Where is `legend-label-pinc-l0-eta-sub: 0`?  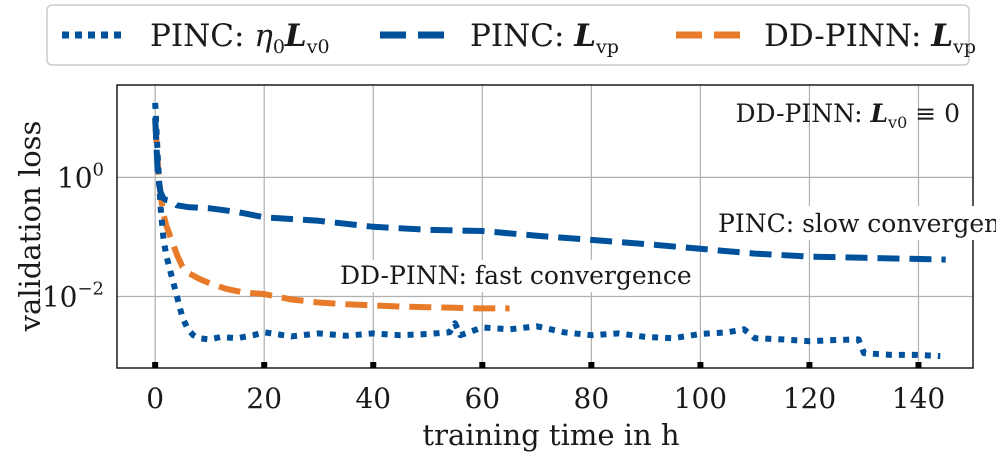 legend-label-pinc-l0-eta-sub: 0 is located at coordinates (279, 47).